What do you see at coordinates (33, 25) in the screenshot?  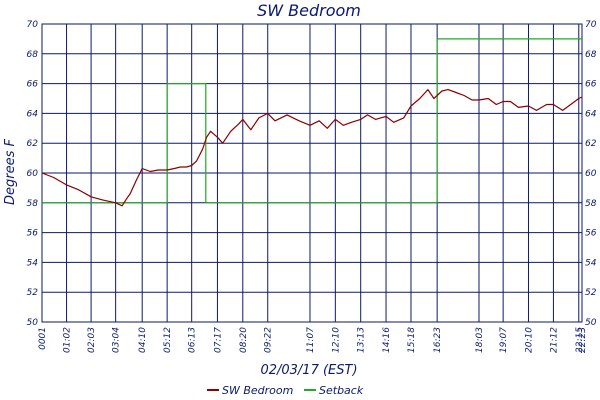 I see `y-tick-label: 70` at bounding box center [33, 25].